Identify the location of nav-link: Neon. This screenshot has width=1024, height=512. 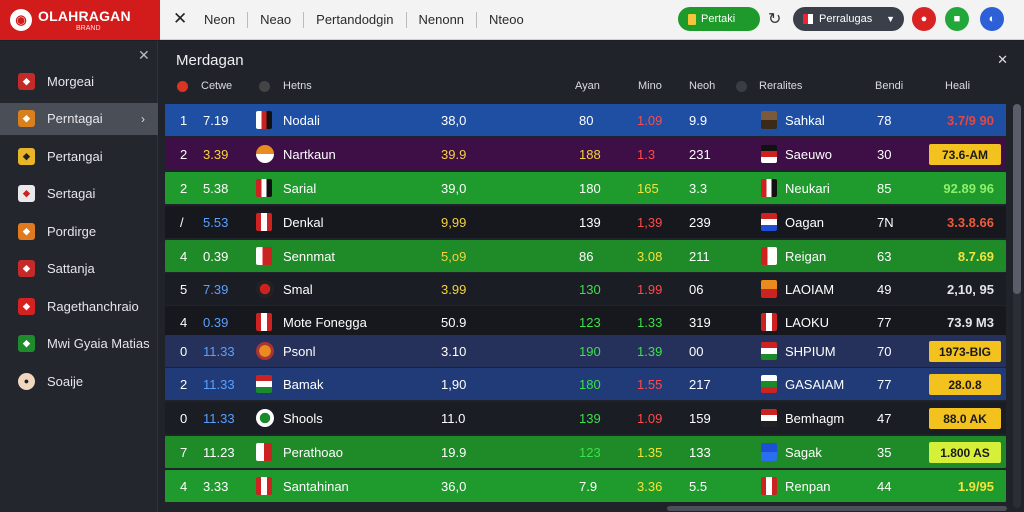
(226, 20).